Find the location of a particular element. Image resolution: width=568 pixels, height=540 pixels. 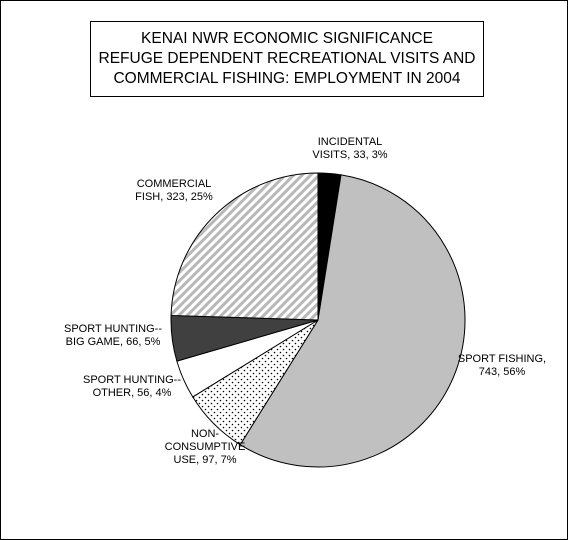

chart-title-line-1: KENAI NWR ECONOMIC SIGNIFICANCE is located at coordinates (287, 38).